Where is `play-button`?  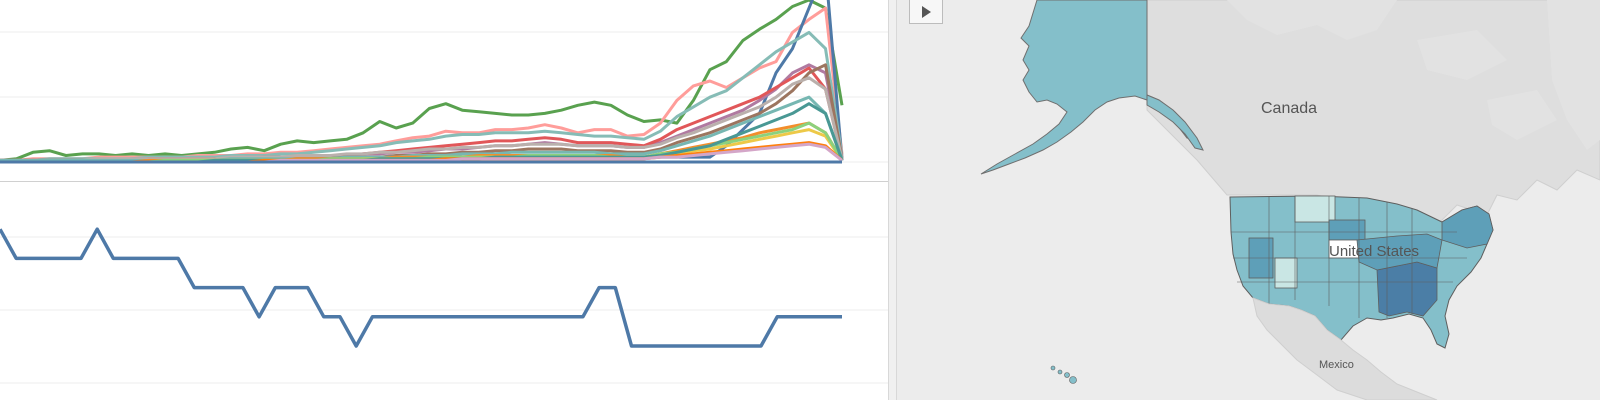 play-button is located at coordinates (926, 12).